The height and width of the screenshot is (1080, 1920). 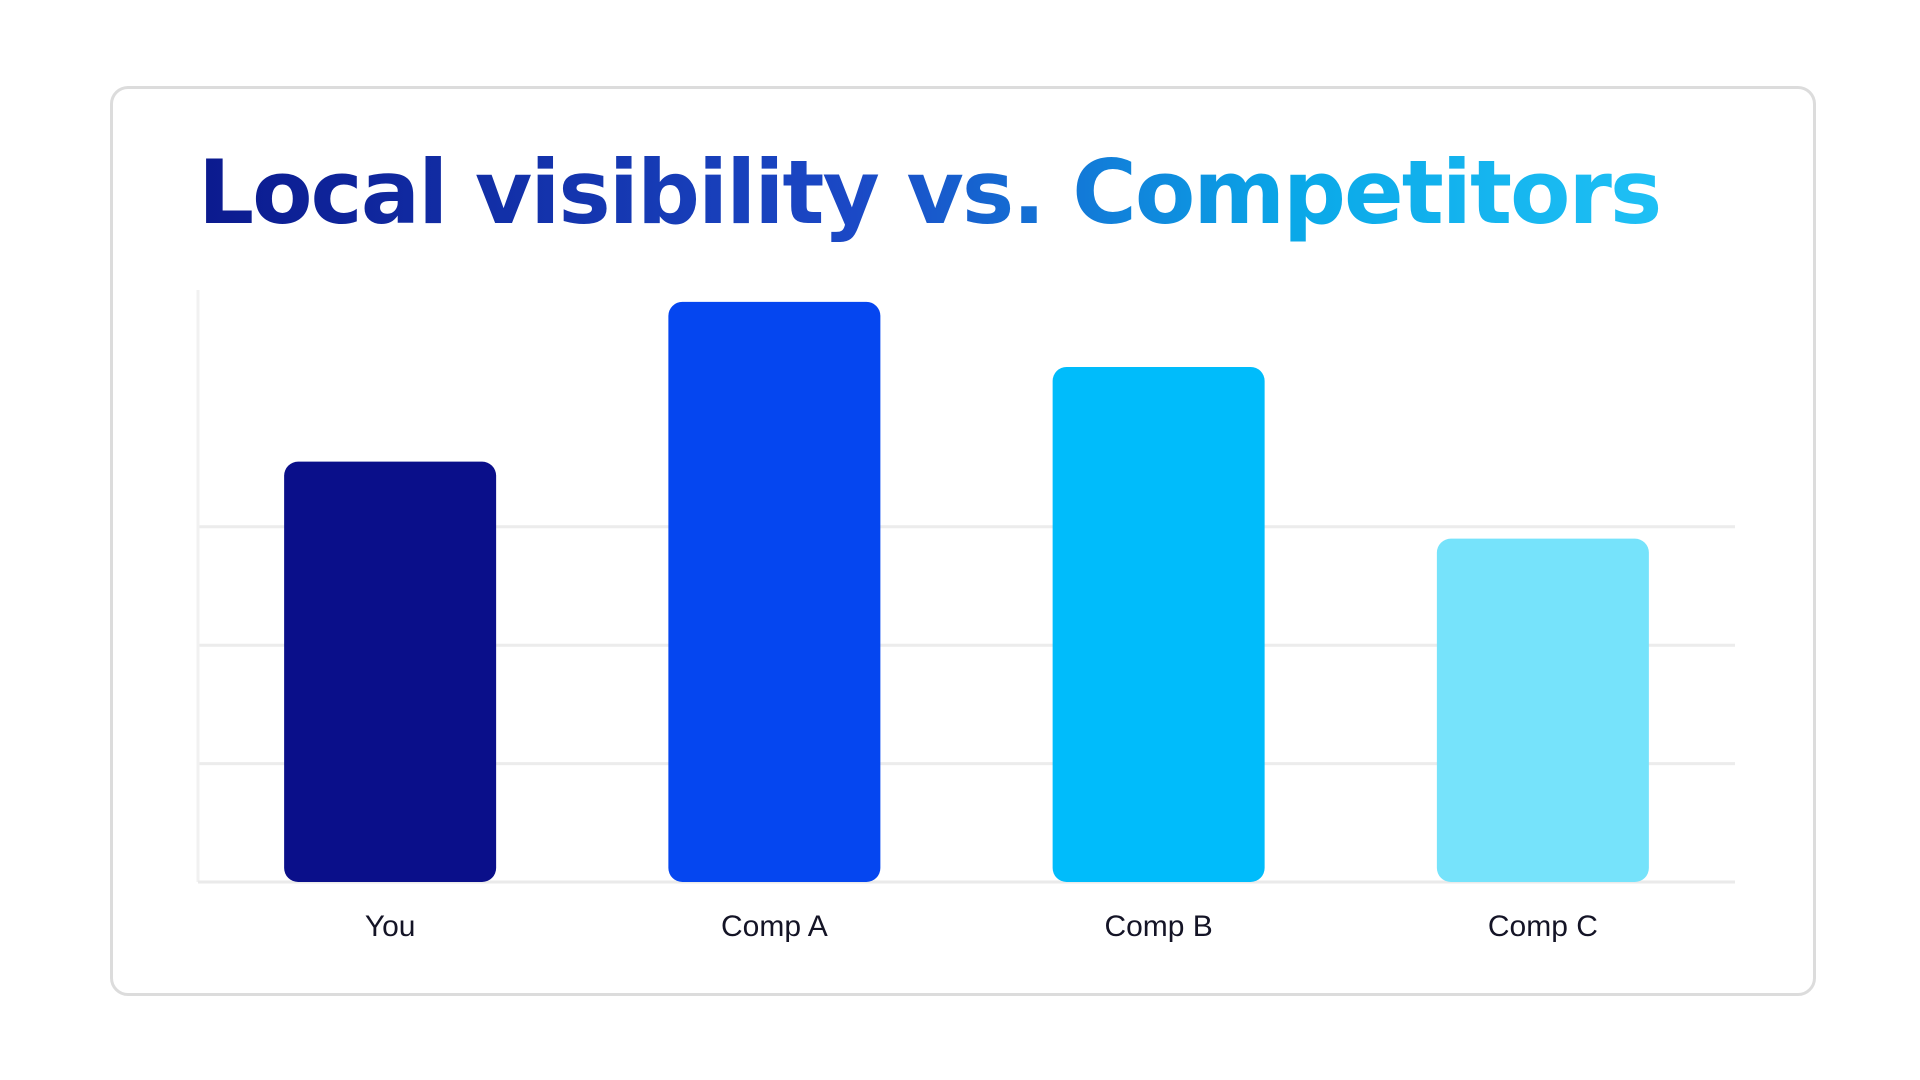 I want to click on bar-comp-b, so click(x=1158, y=624).